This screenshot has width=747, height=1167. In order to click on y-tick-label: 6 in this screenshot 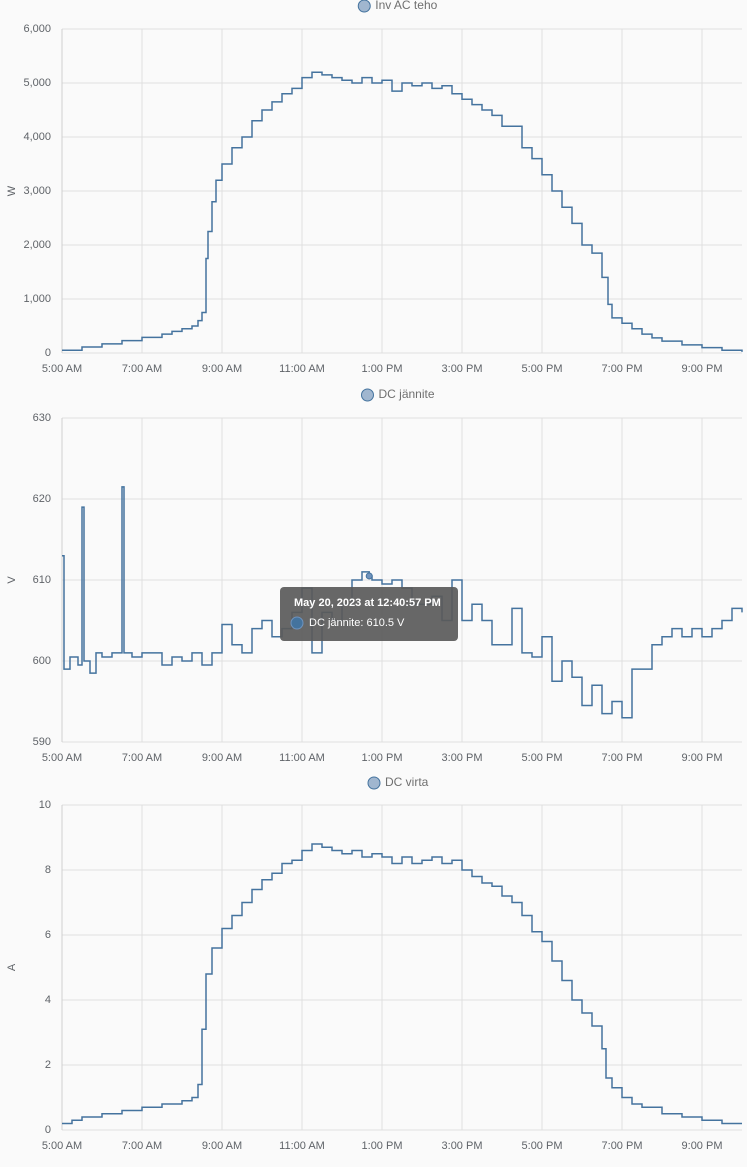, I will do `click(48, 935)`.